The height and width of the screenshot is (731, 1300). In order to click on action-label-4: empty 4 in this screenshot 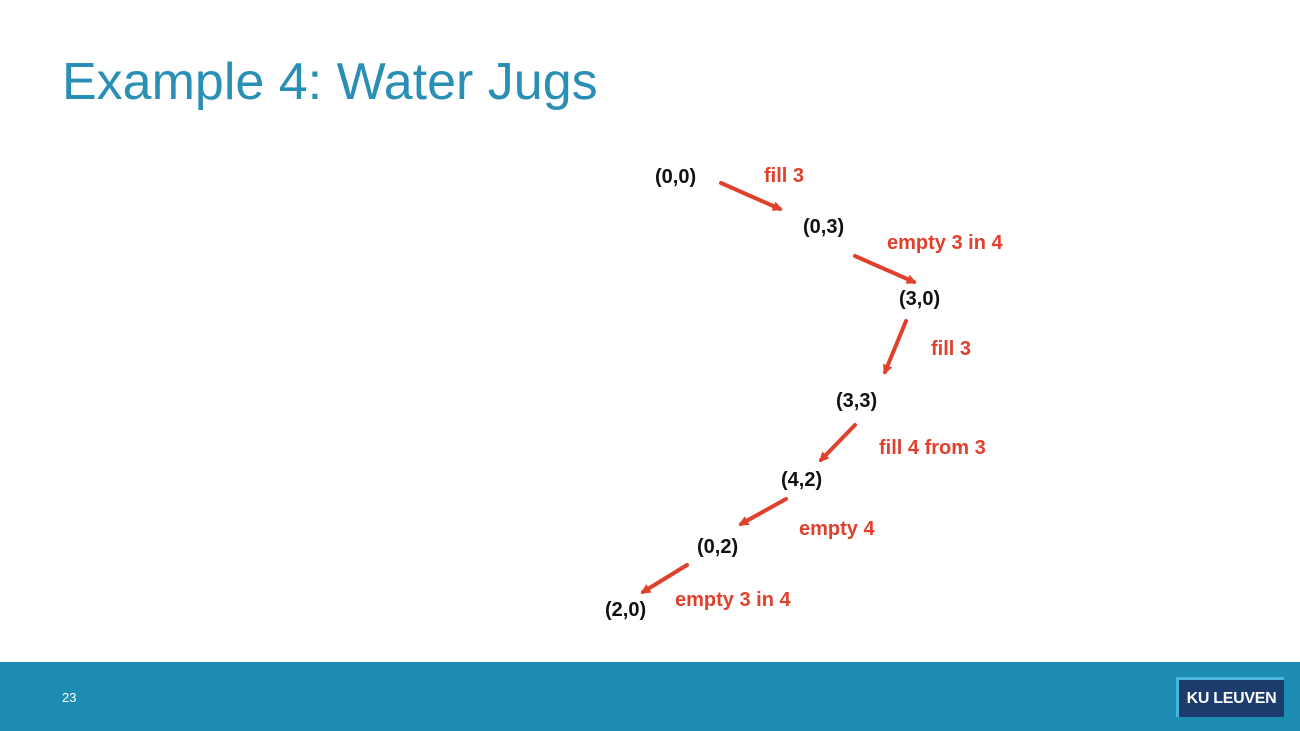, I will do `click(837, 529)`.